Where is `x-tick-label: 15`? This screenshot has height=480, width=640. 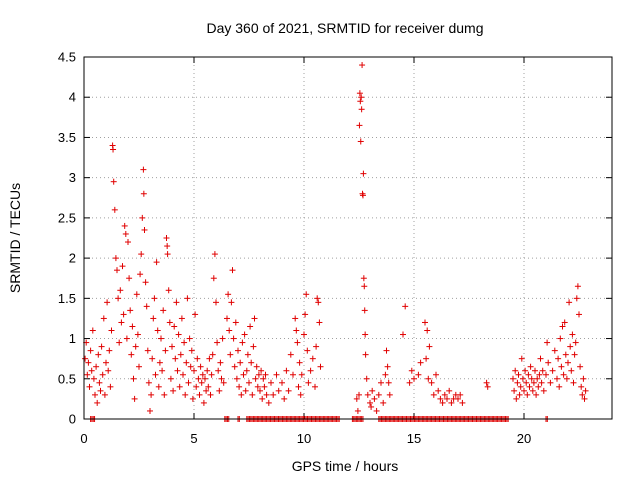
x-tick-label: 15 is located at coordinates (414, 438).